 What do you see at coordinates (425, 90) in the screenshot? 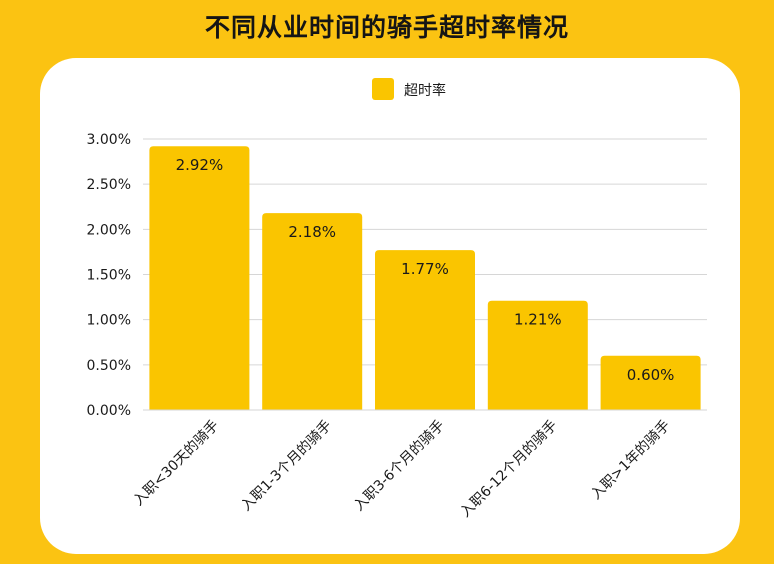
I see `legend-label: 超时率` at bounding box center [425, 90].